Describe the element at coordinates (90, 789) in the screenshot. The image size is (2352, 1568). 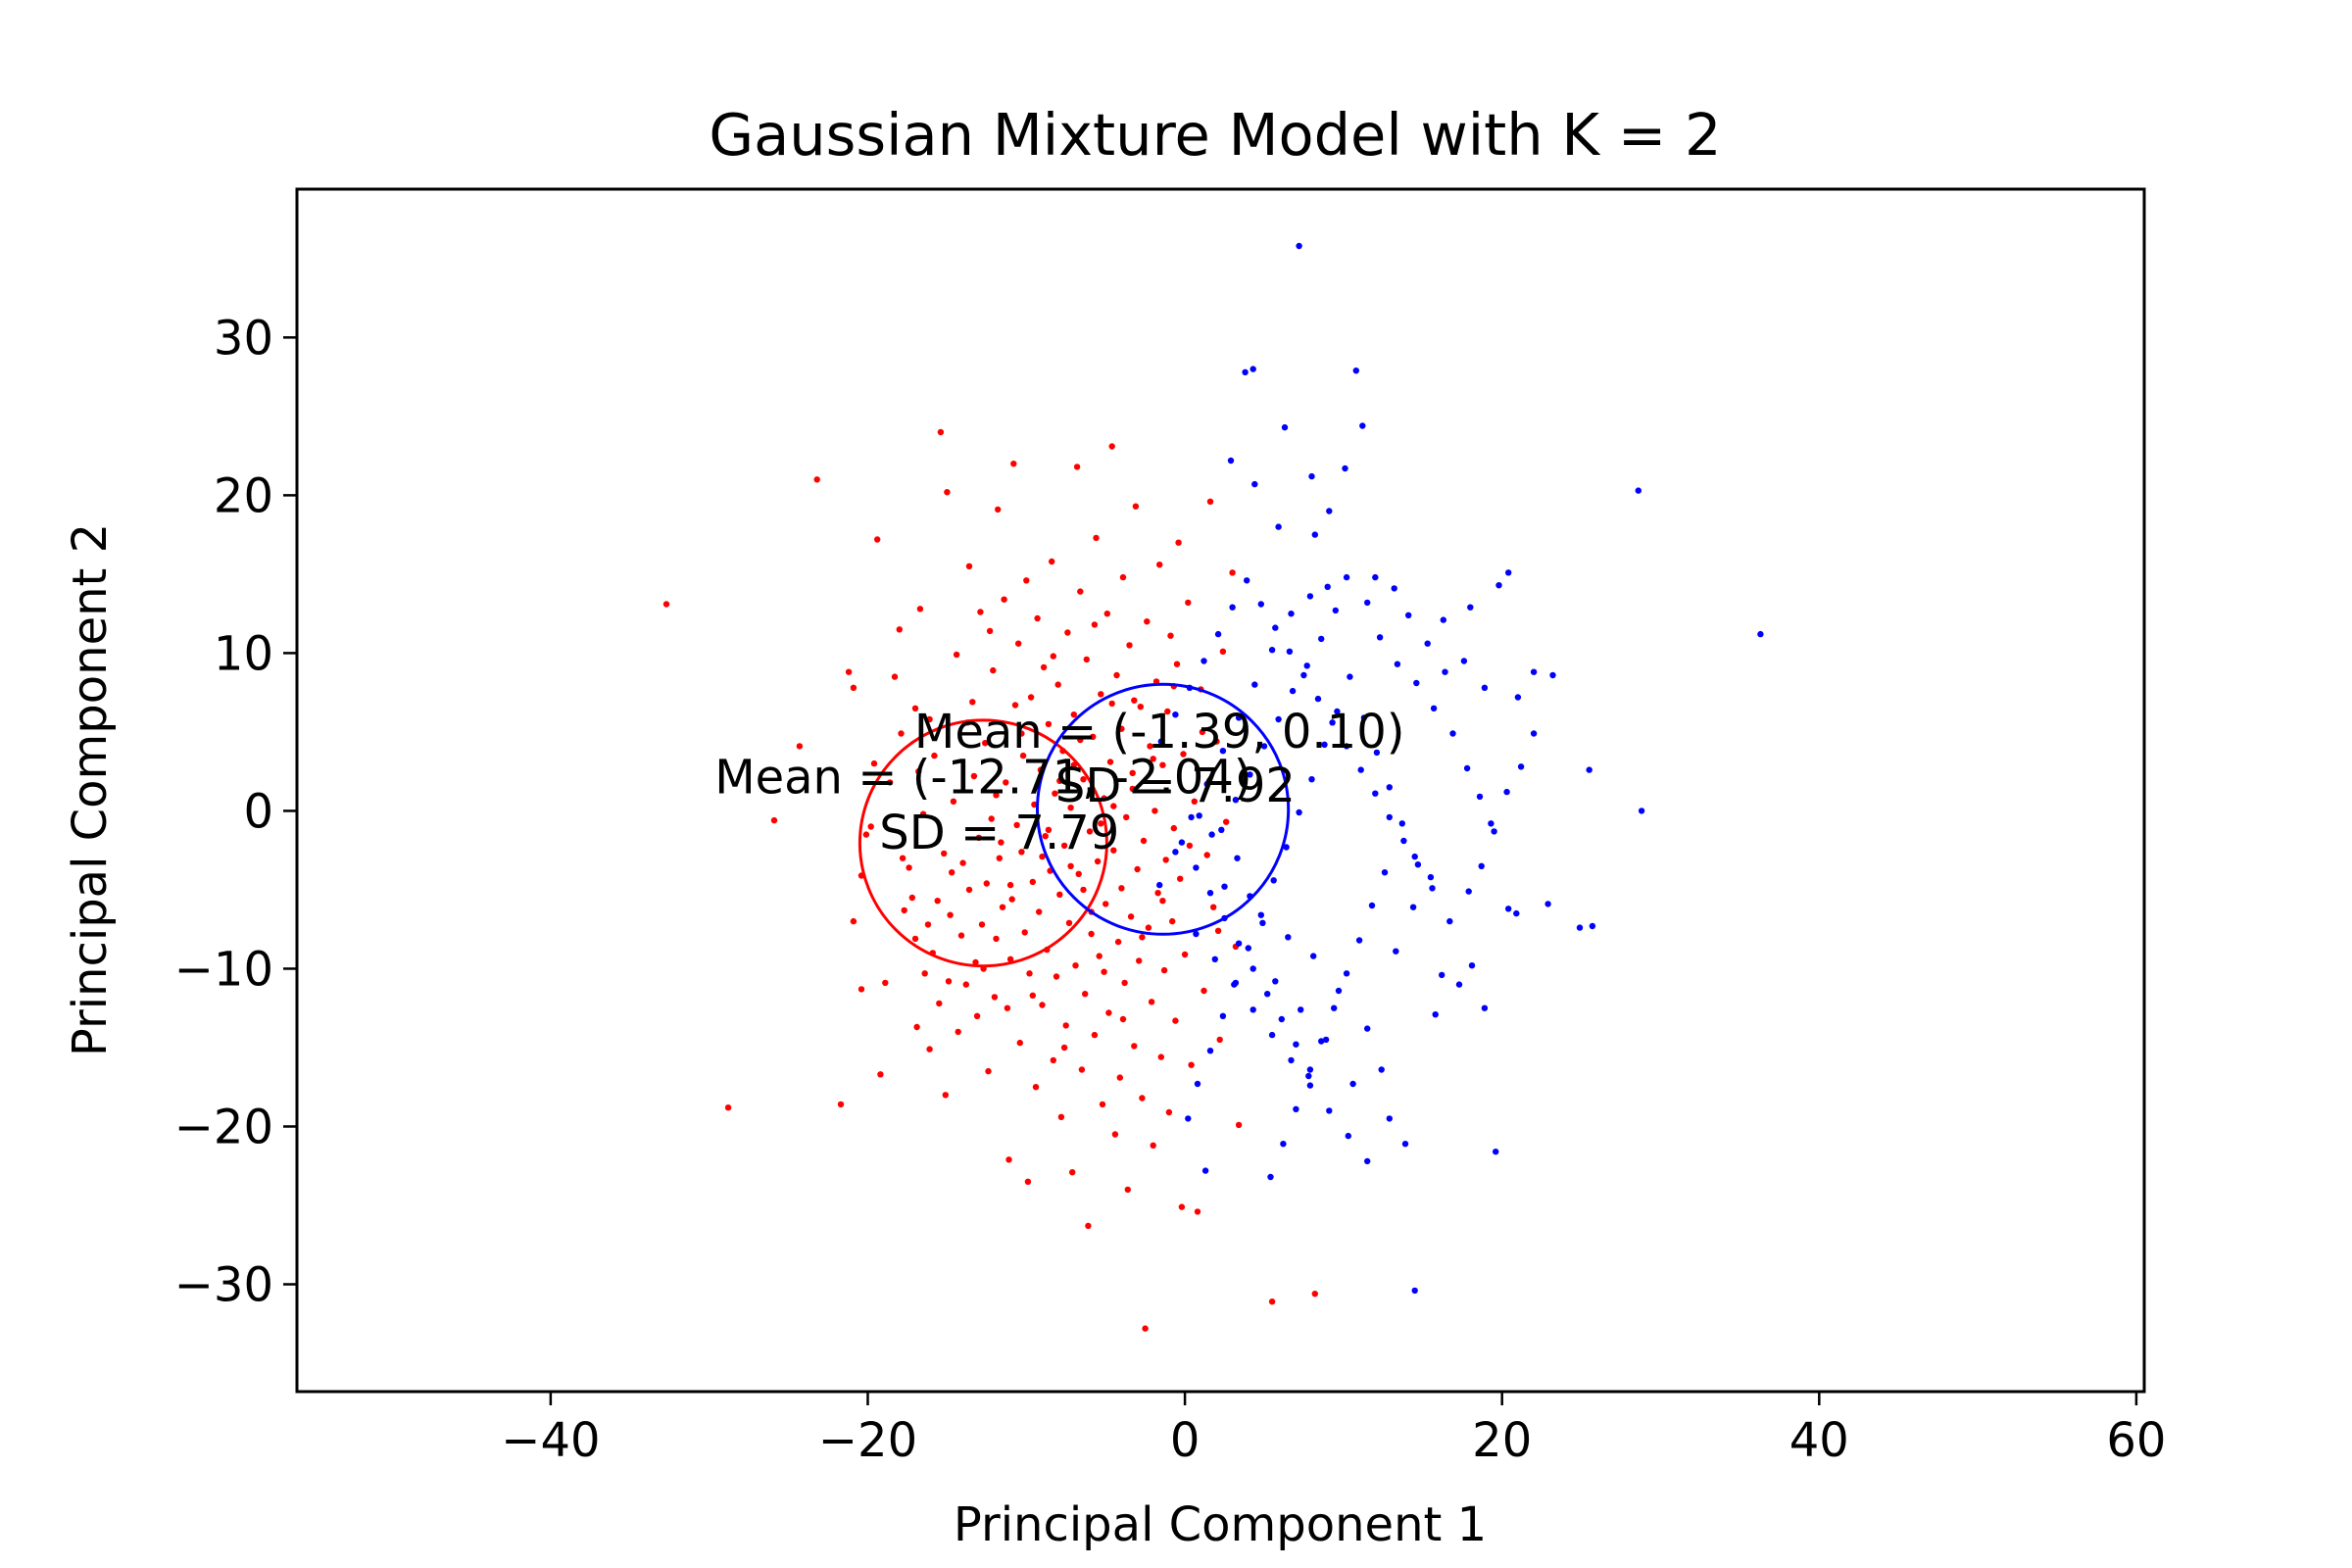
I see `y-axis-label: Principal Component 2` at that location.